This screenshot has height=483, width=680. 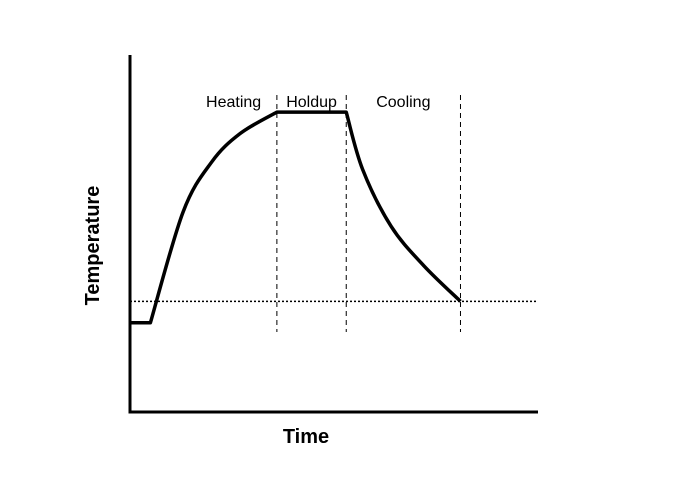 I want to click on phase-labels: Heating Holdup Cooling, so click(x=318, y=102).